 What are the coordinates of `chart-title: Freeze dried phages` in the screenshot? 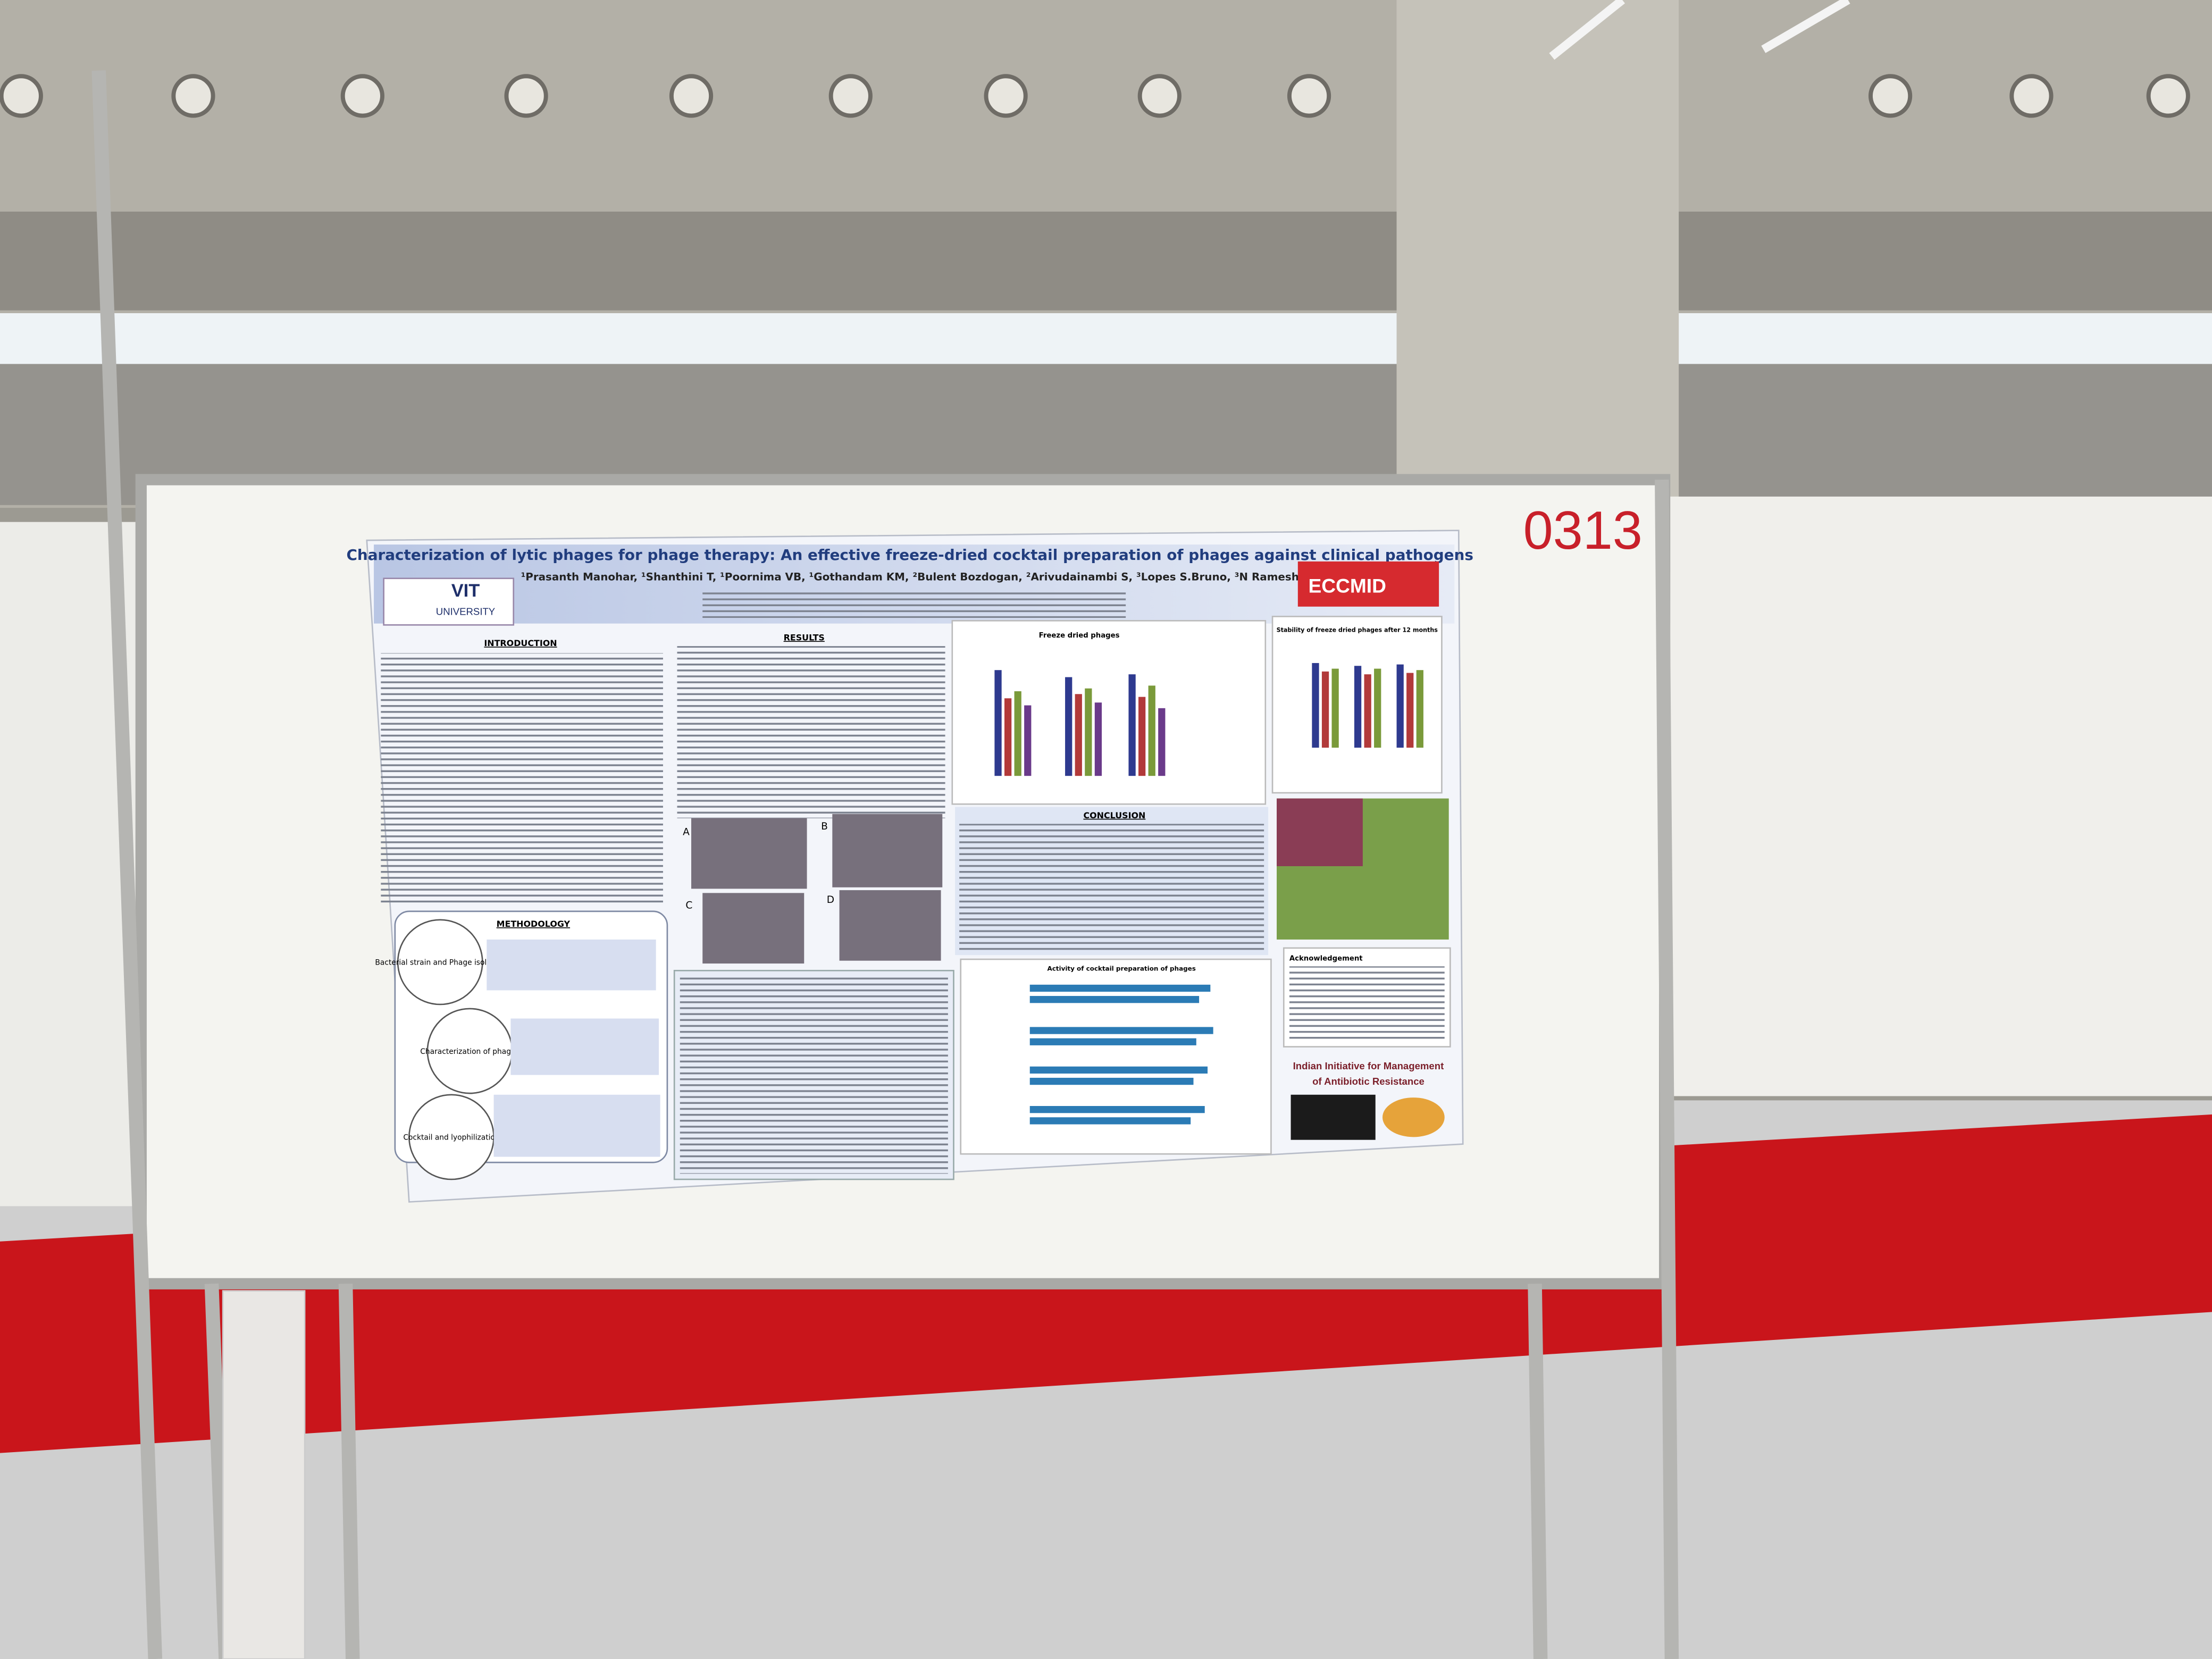 It's located at (1079, 636).